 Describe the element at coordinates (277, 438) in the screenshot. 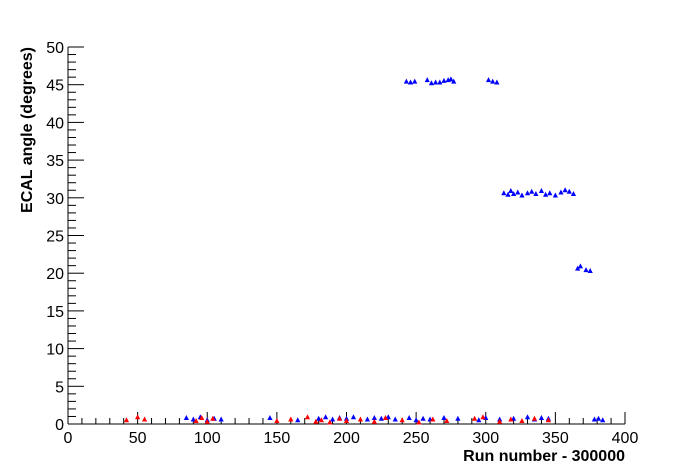

I see `x-tick-label: 150` at that location.